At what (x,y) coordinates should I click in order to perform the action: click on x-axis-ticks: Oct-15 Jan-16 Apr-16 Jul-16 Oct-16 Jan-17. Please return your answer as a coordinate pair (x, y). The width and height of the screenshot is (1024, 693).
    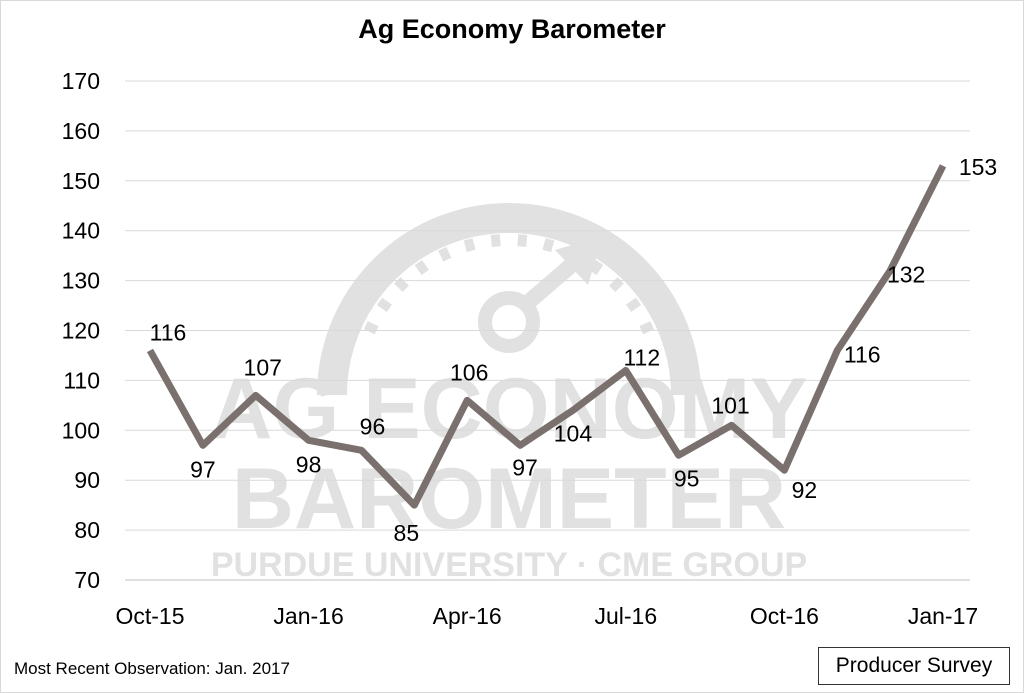
    Looking at the image, I should click on (546, 616).